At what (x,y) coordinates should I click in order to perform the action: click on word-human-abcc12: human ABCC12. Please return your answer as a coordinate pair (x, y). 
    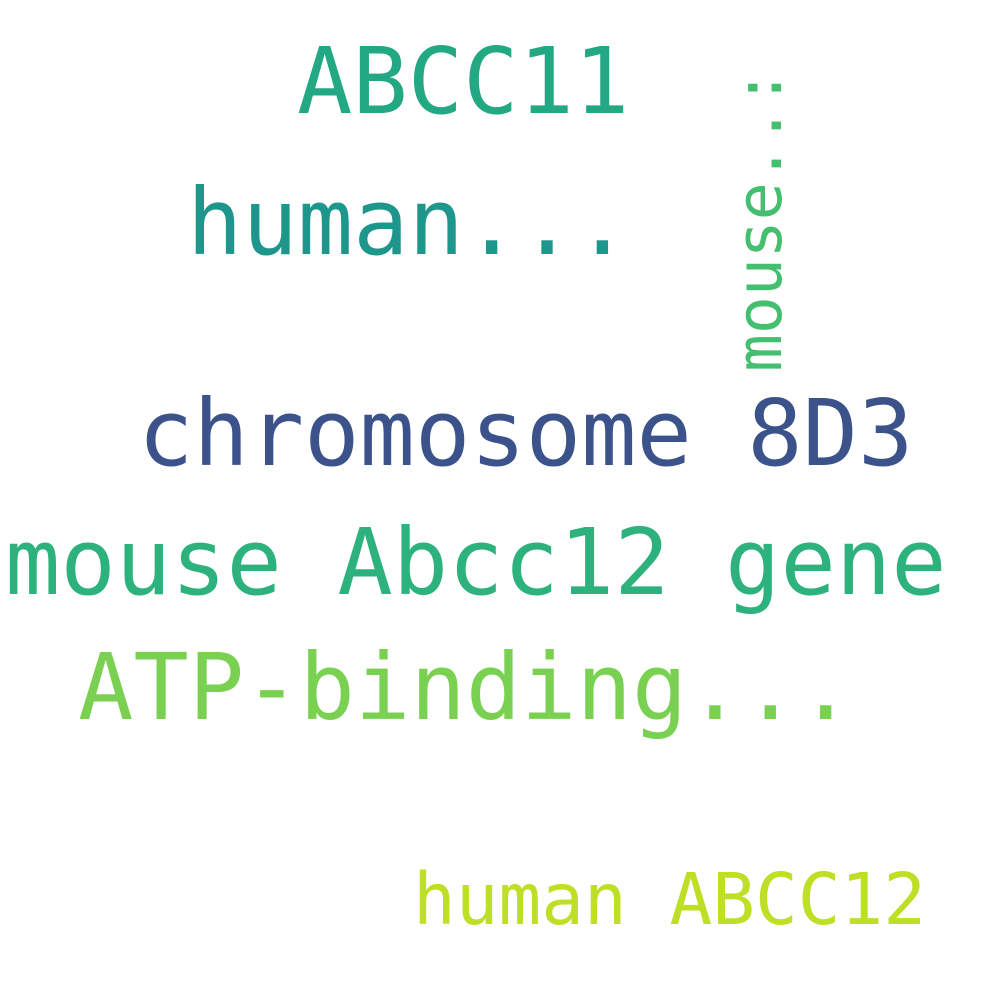
    Looking at the image, I should click on (669, 899).